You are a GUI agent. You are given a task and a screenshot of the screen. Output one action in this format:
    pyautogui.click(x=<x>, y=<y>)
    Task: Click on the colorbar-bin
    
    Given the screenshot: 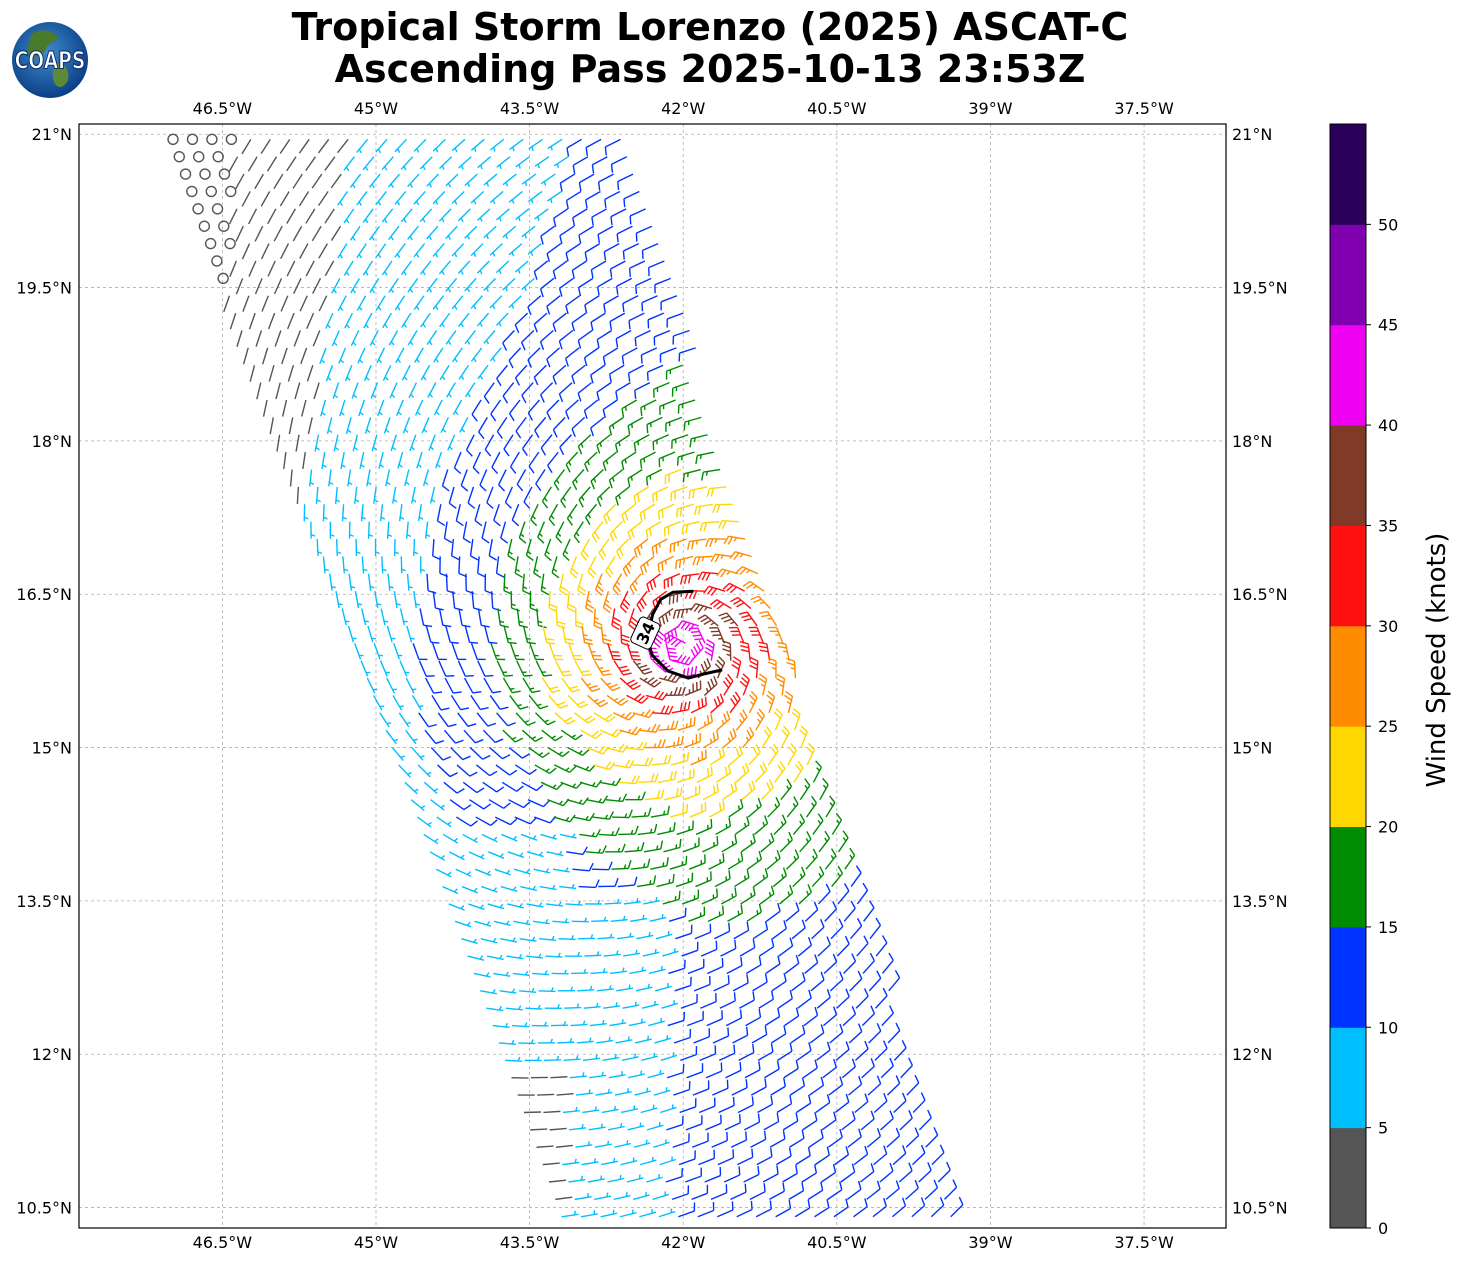 What is the action you would take?
    pyautogui.click(x=1348, y=777)
    